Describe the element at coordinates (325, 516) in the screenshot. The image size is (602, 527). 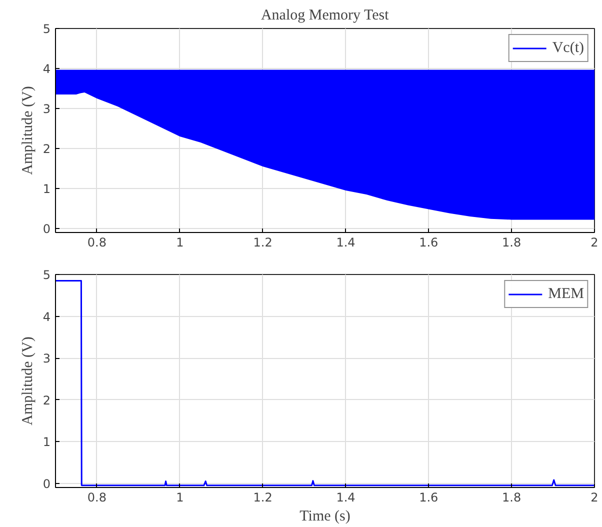
I see `x-axis-title: Time (s)` at that location.